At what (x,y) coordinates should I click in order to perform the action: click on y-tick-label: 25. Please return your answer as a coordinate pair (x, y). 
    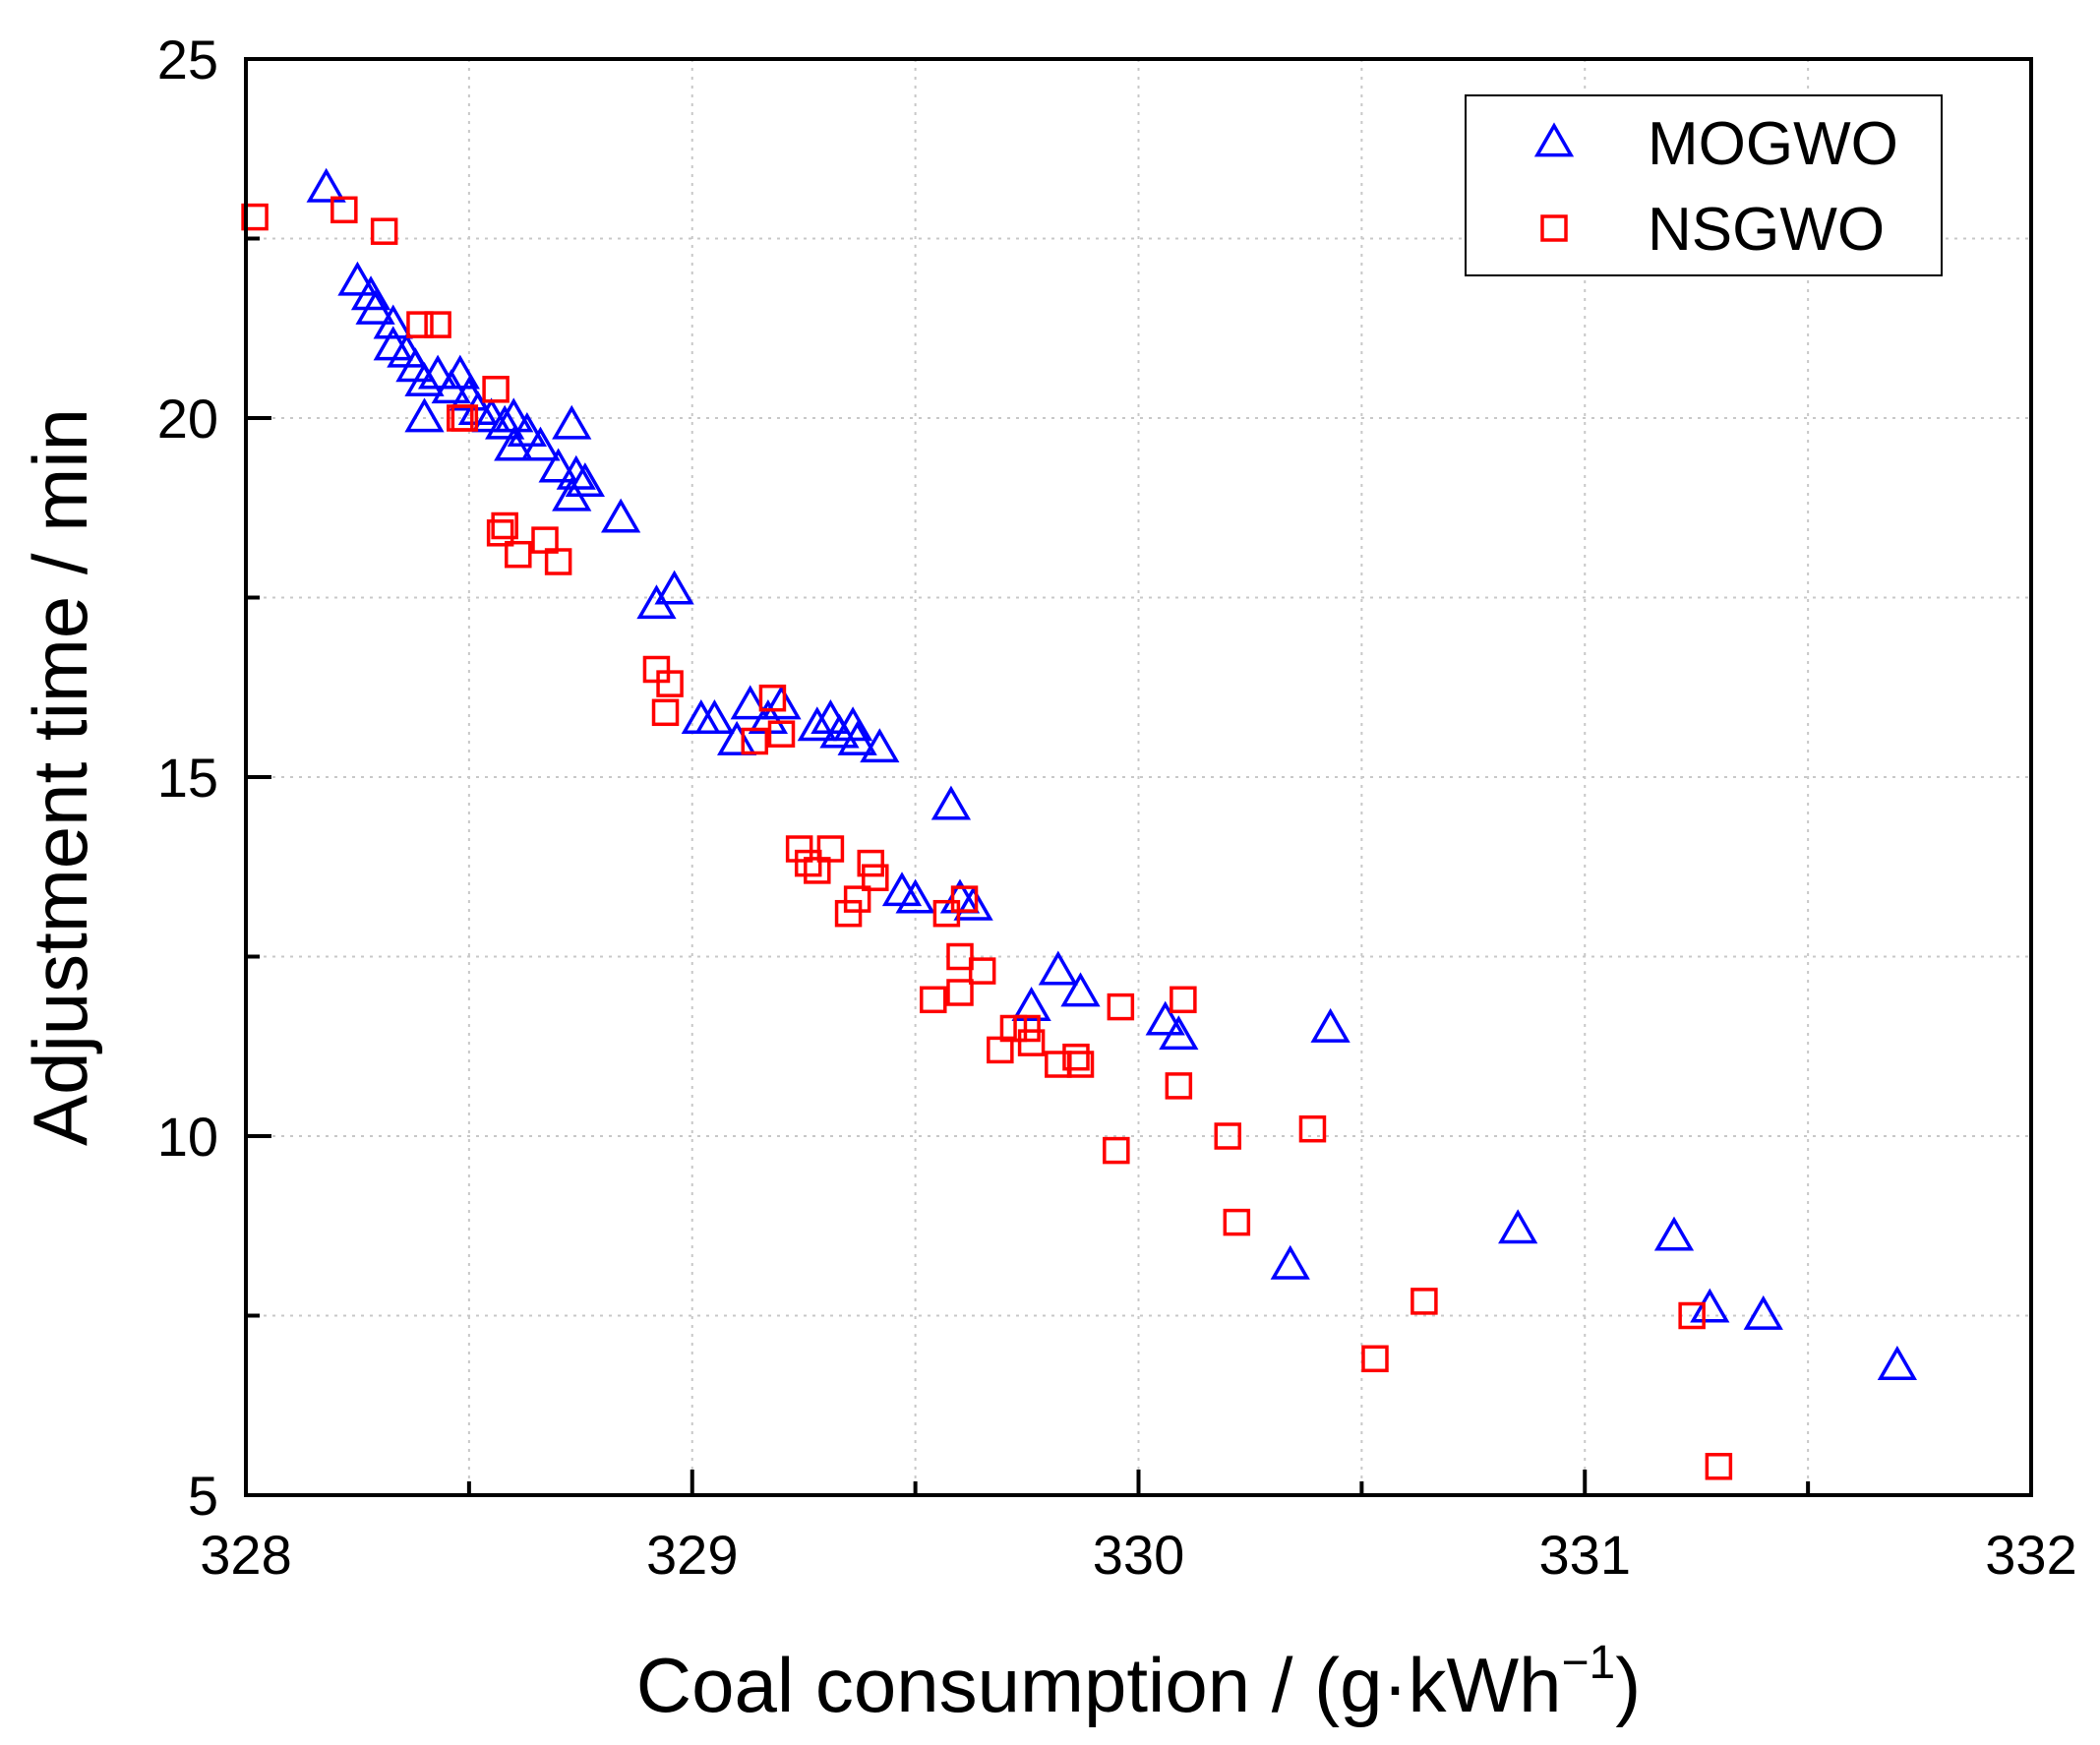
    Looking at the image, I should click on (187, 60).